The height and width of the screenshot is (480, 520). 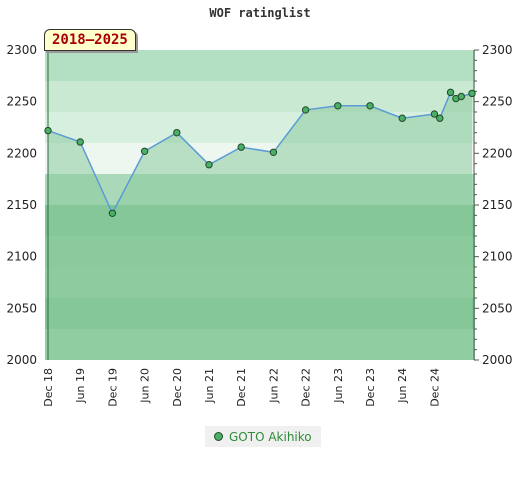 I want to click on x-tick-label: Dec 22, so click(x=306, y=387).